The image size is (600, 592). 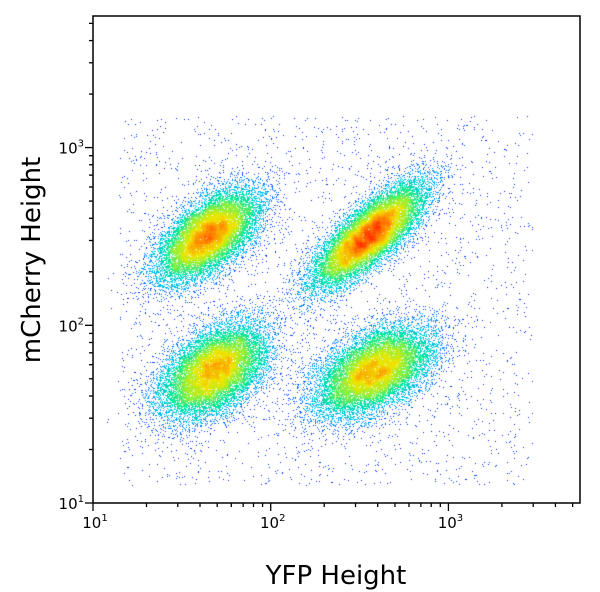 What do you see at coordinates (450, 522) in the screenshot?
I see `x-tick-label: 10³` at bounding box center [450, 522].